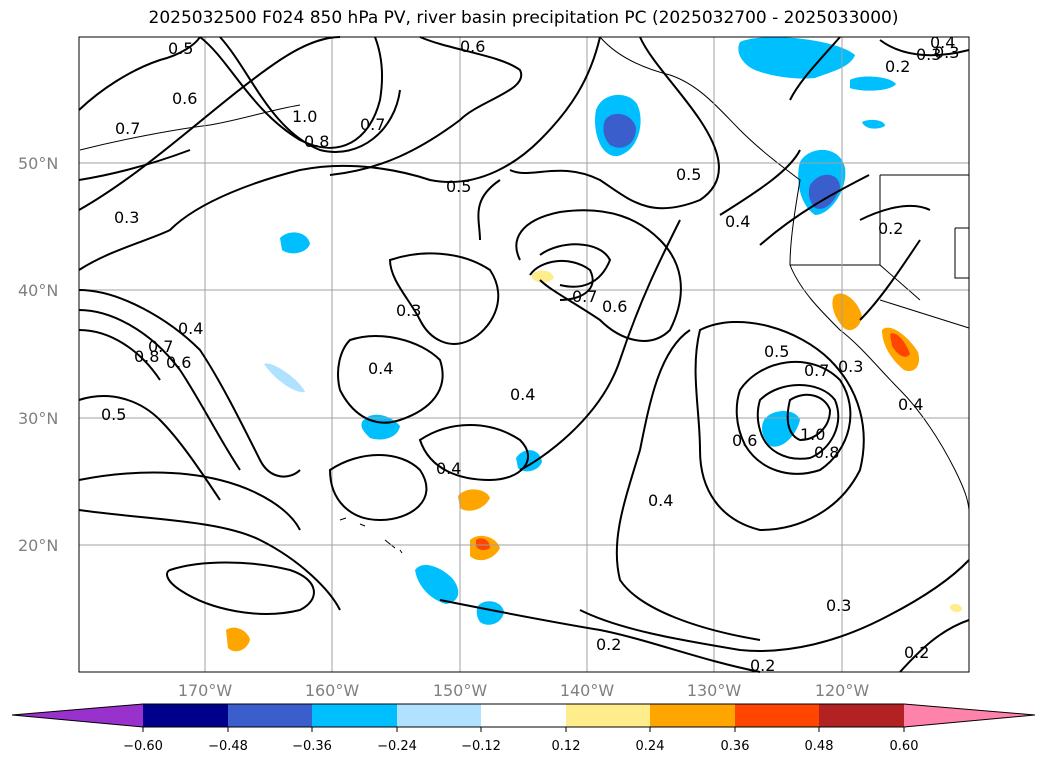 The height and width of the screenshot is (765, 1047). Describe the element at coordinates (566, 746) in the screenshot. I see `colorbar-tick-label: 0.12` at that location.